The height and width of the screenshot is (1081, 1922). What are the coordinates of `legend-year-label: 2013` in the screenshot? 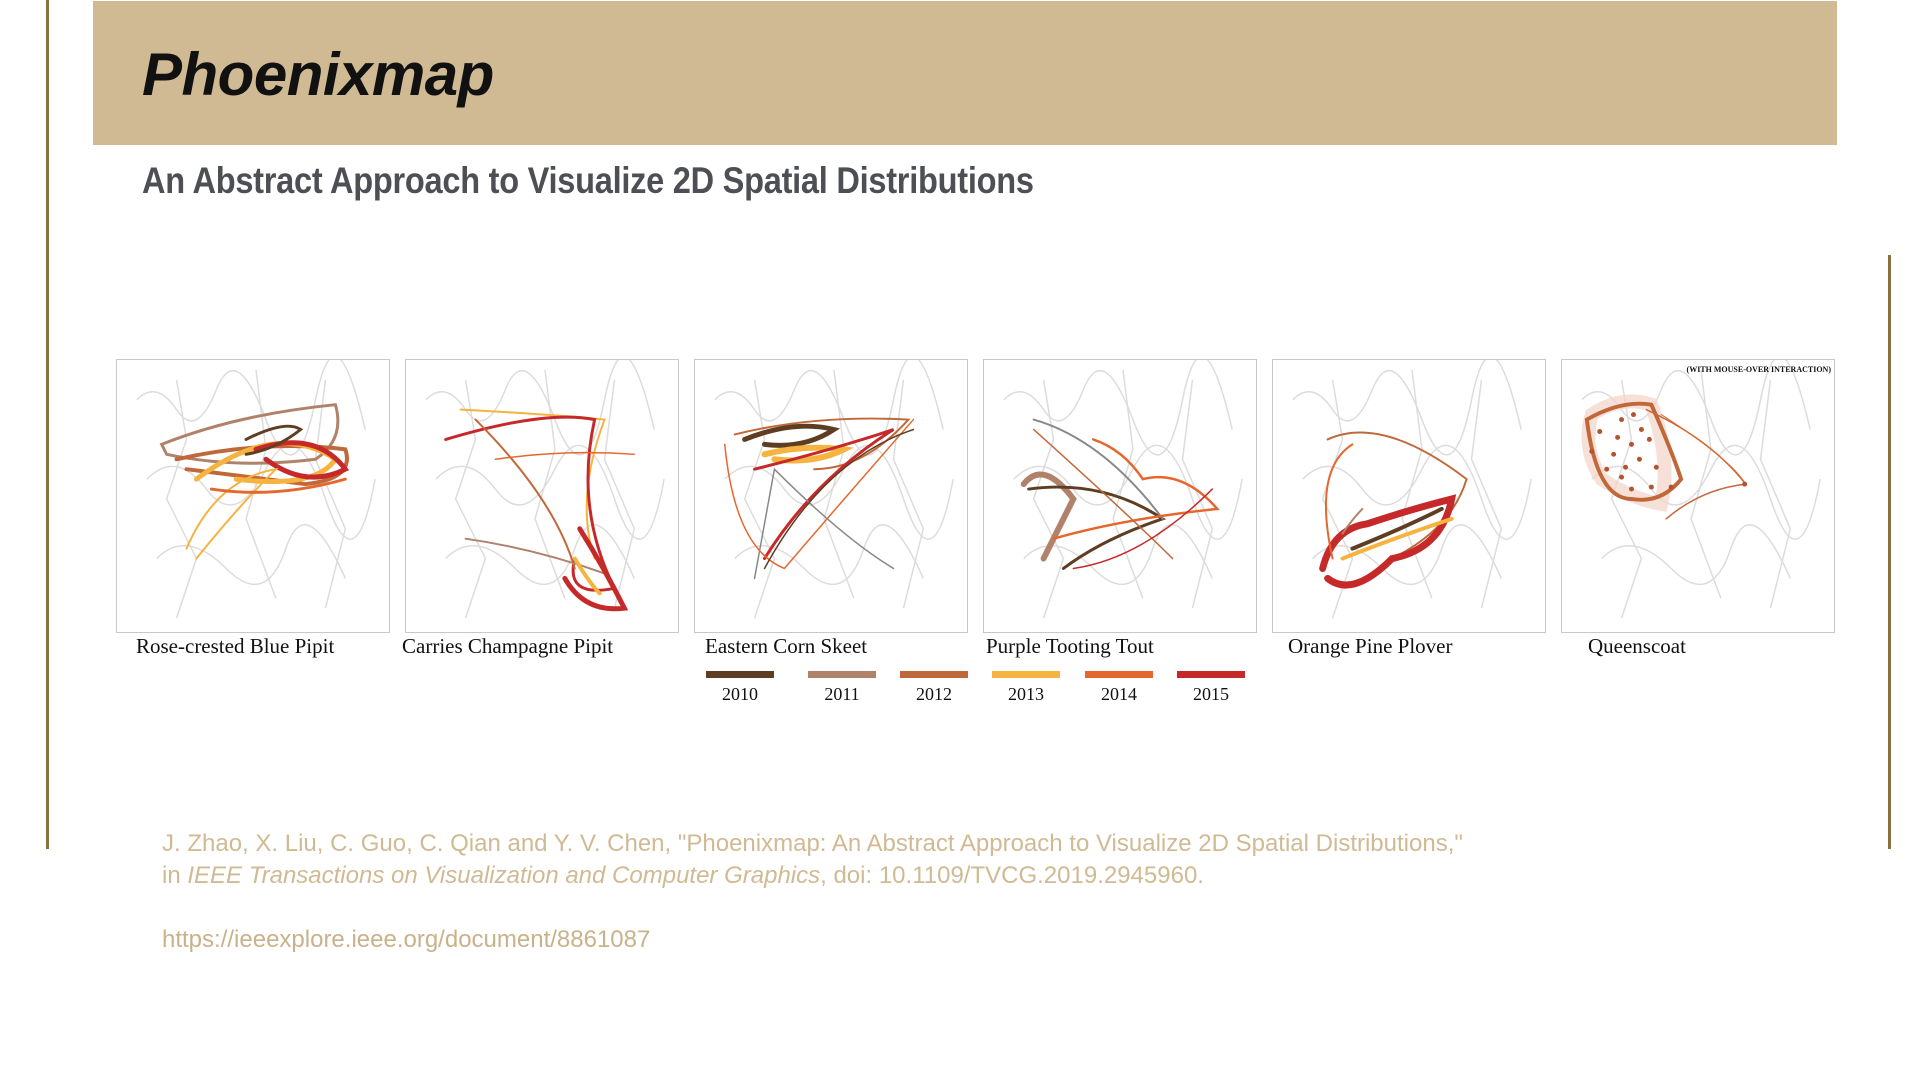 It's located at (1026, 694).